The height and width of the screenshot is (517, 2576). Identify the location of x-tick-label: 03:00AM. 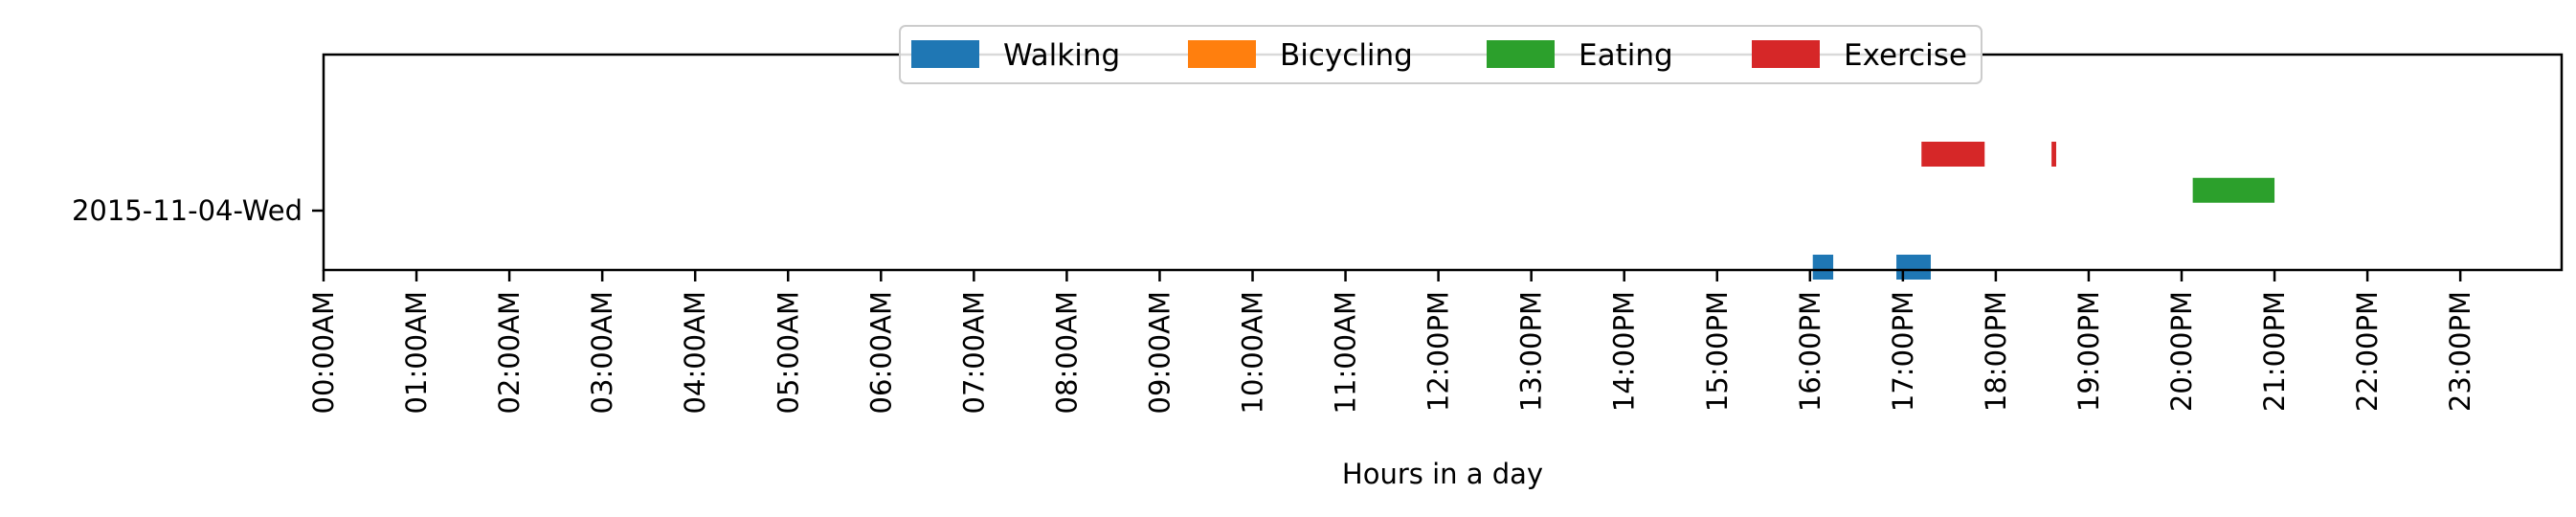
(602, 352).